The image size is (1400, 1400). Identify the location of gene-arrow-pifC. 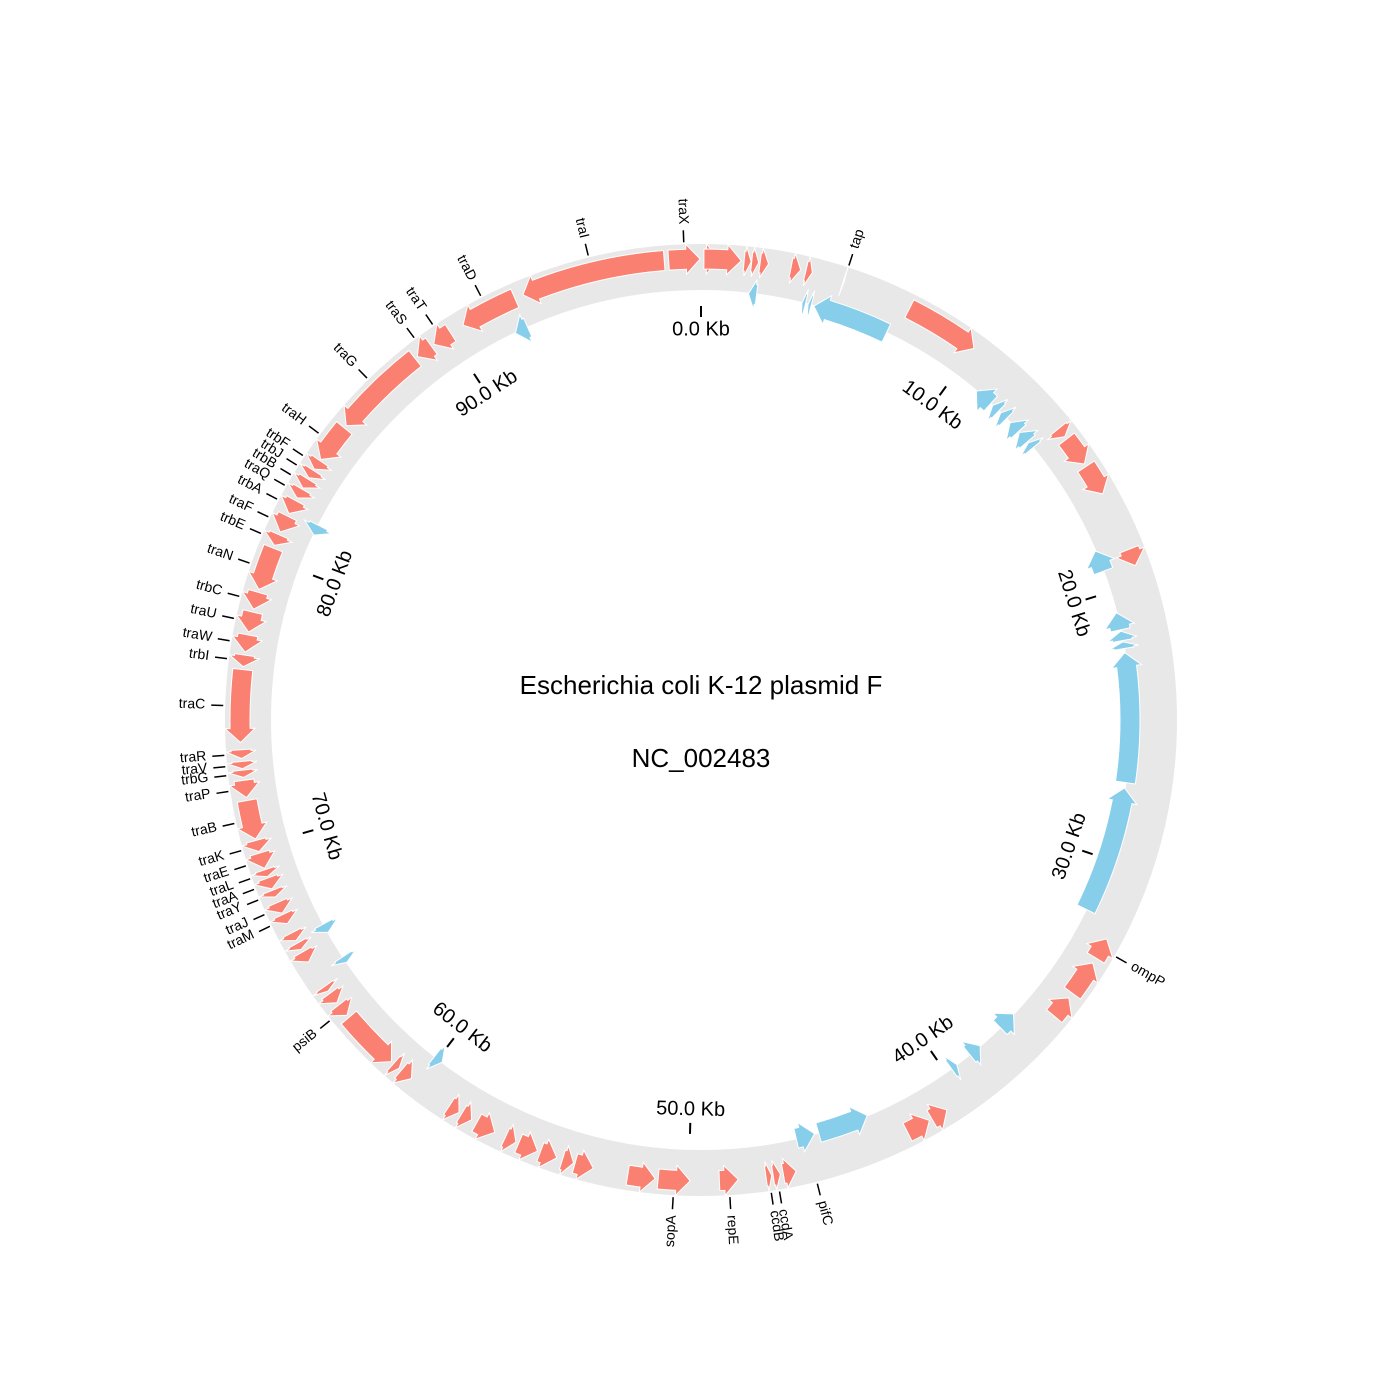
(804, 1137).